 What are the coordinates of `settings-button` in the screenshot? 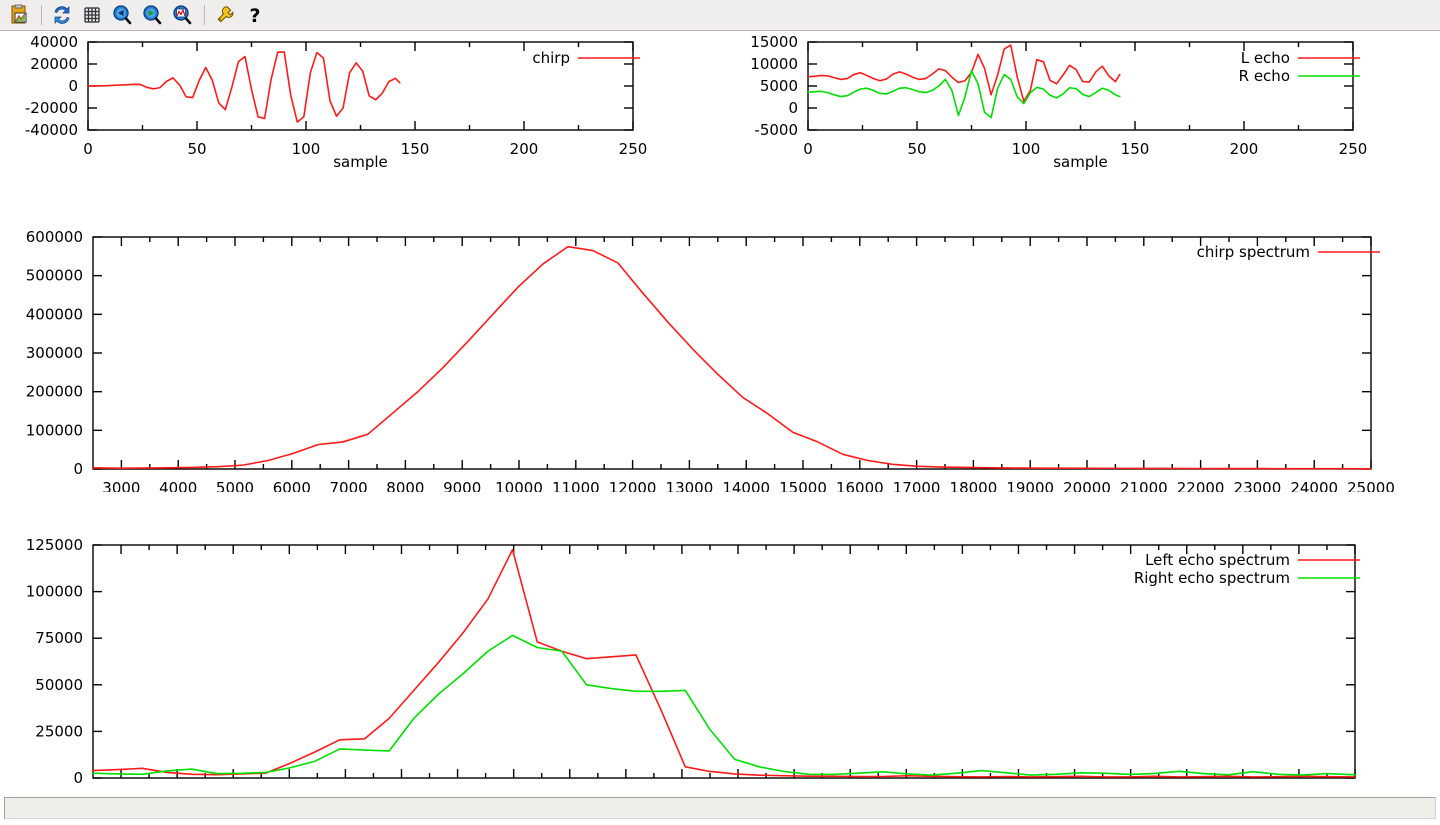 It's located at (225, 15).